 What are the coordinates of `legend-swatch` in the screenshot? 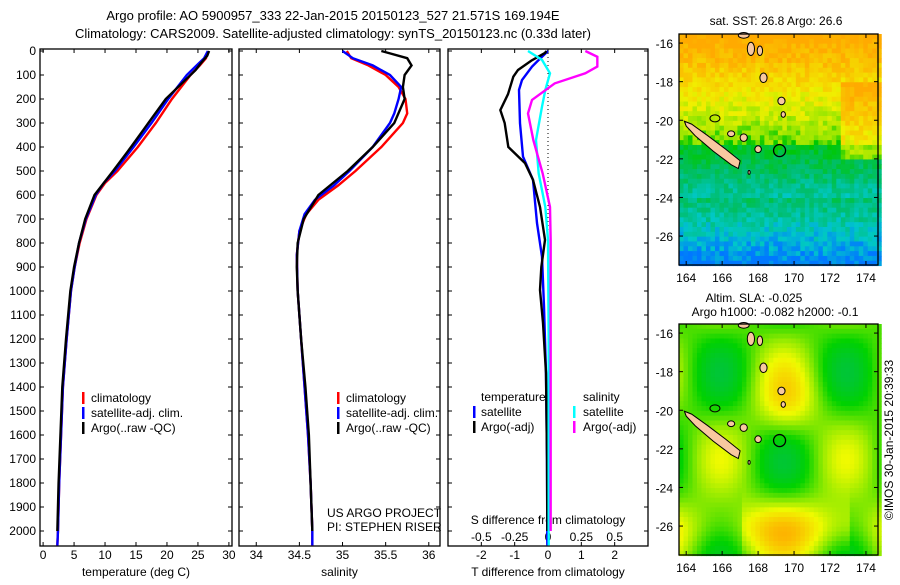 It's located at (83, 413).